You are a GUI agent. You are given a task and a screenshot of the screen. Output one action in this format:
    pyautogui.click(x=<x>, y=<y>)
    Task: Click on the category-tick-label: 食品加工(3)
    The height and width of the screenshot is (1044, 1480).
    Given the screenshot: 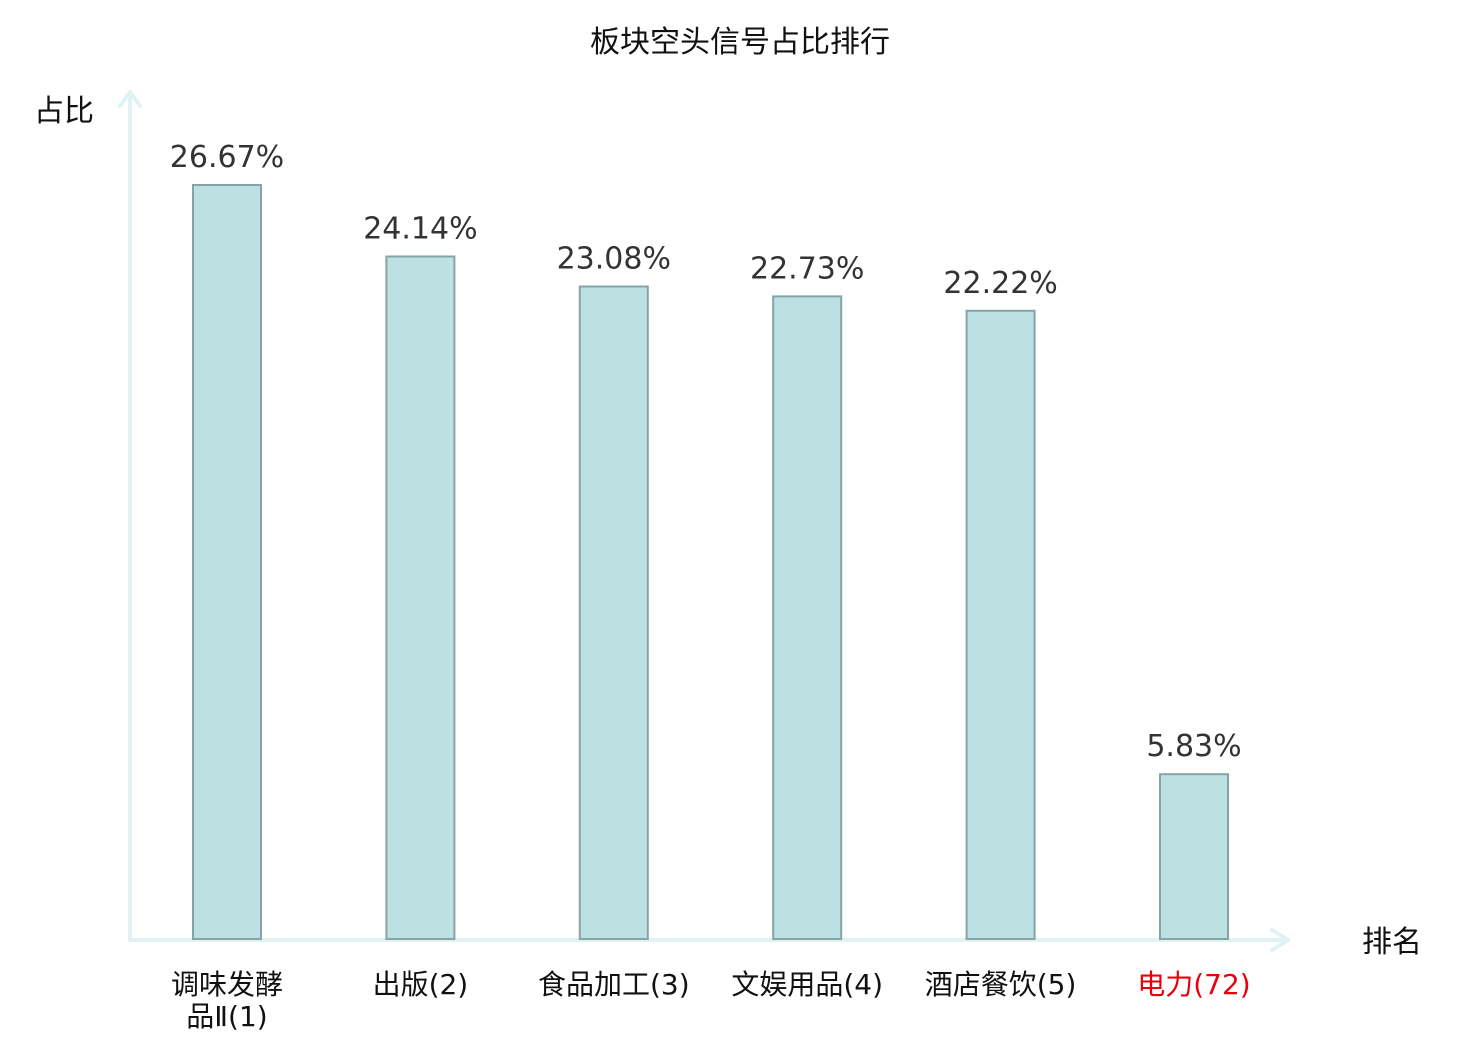 What is the action you would take?
    pyautogui.click(x=614, y=984)
    